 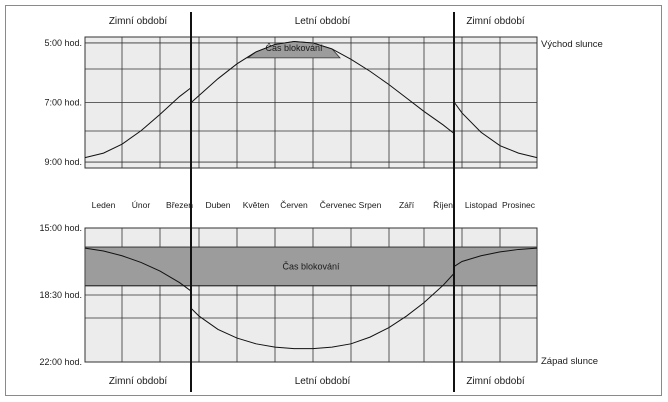 What do you see at coordinates (256, 205) in the screenshot?
I see `month-label: Květen` at bounding box center [256, 205].